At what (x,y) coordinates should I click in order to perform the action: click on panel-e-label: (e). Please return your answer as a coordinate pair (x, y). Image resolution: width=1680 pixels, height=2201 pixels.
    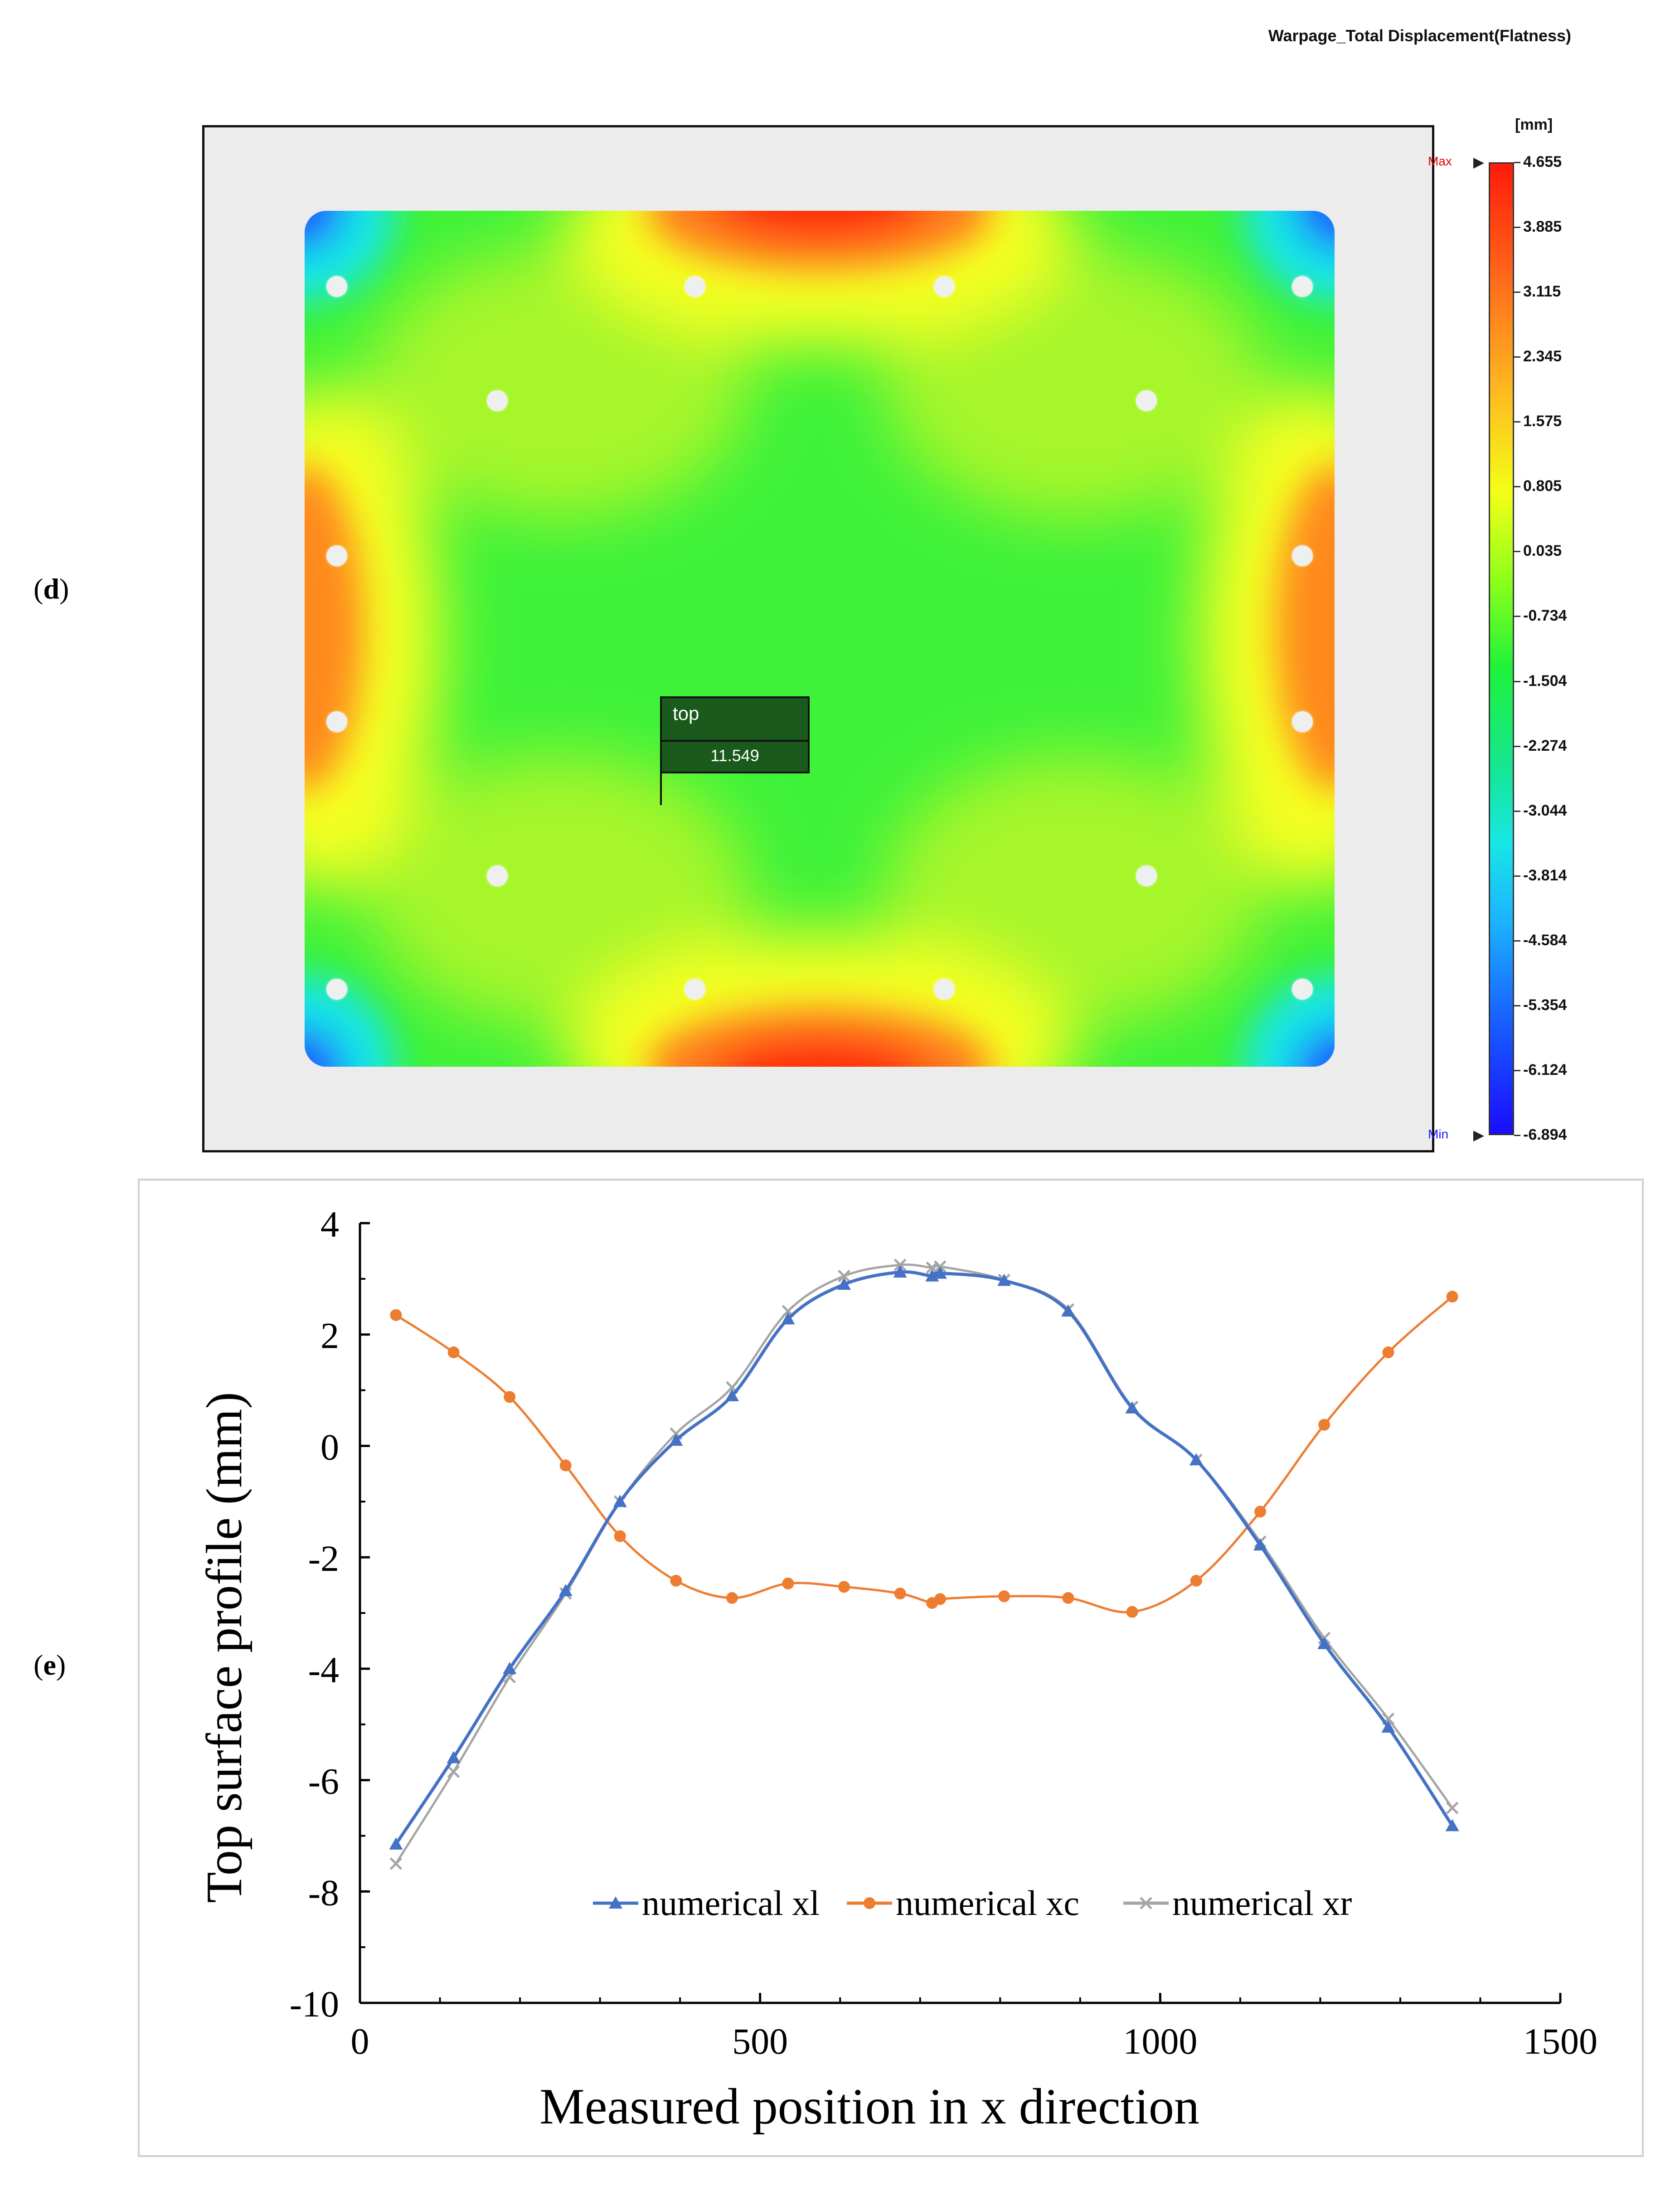
    Looking at the image, I should click on (50, 1665).